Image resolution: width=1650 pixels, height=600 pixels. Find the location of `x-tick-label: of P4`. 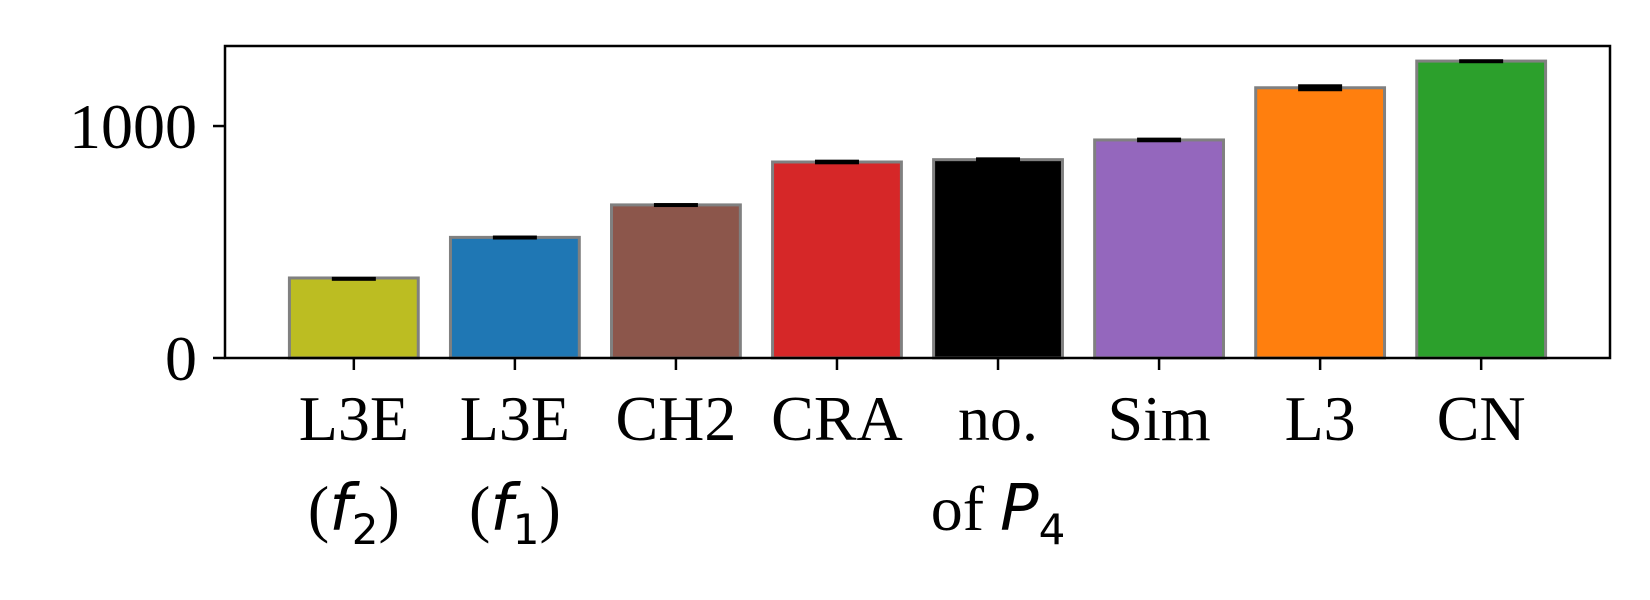

x-tick-label: of P4 is located at coordinates (998, 513).